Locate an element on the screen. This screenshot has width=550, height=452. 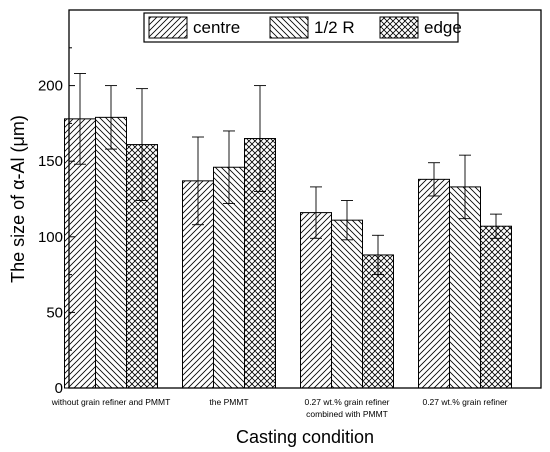
legend-label: 1/2 R is located at coordinates (334, 27).